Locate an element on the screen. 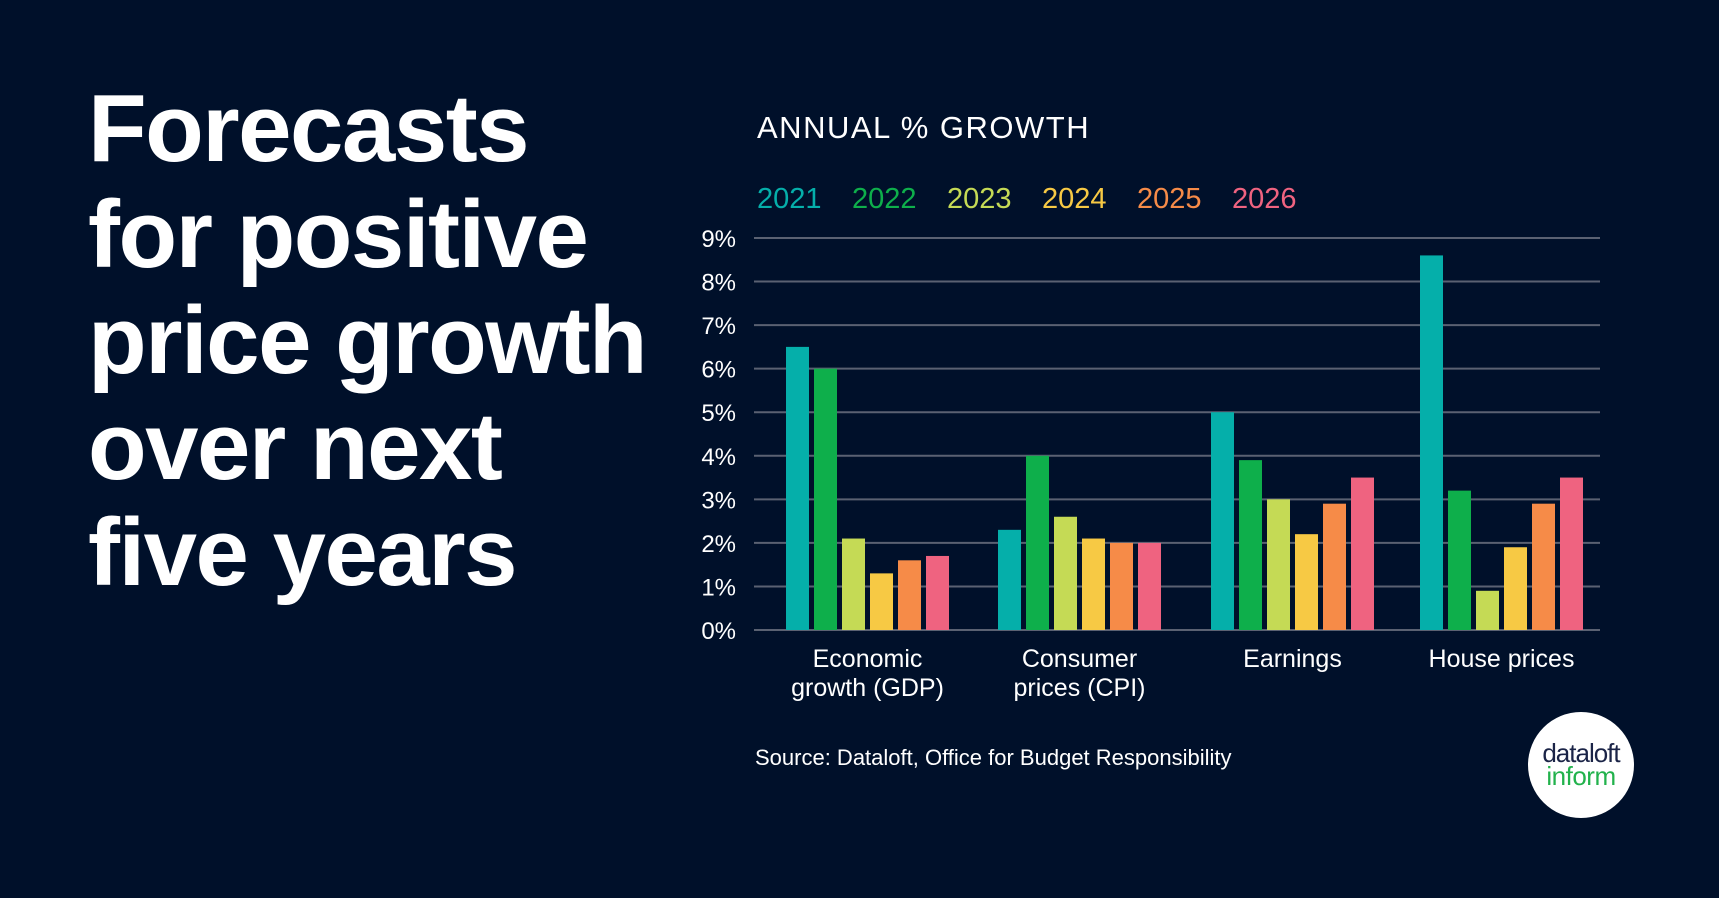 This screenshot has height=898, width=1719. x-category-label: House prices is located at coordinates (1502, 659).